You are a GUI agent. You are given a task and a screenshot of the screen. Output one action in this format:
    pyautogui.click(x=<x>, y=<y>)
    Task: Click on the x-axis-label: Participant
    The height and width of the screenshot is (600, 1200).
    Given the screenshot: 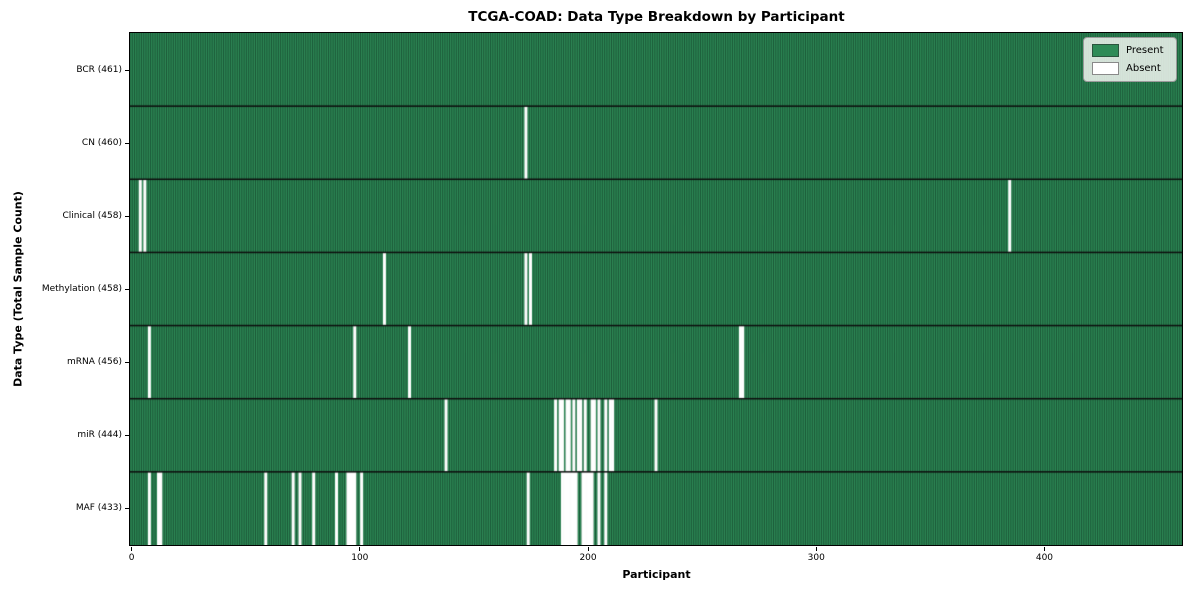 What is the action you would take?
    pyautogui.click(x=656, y=574)
    